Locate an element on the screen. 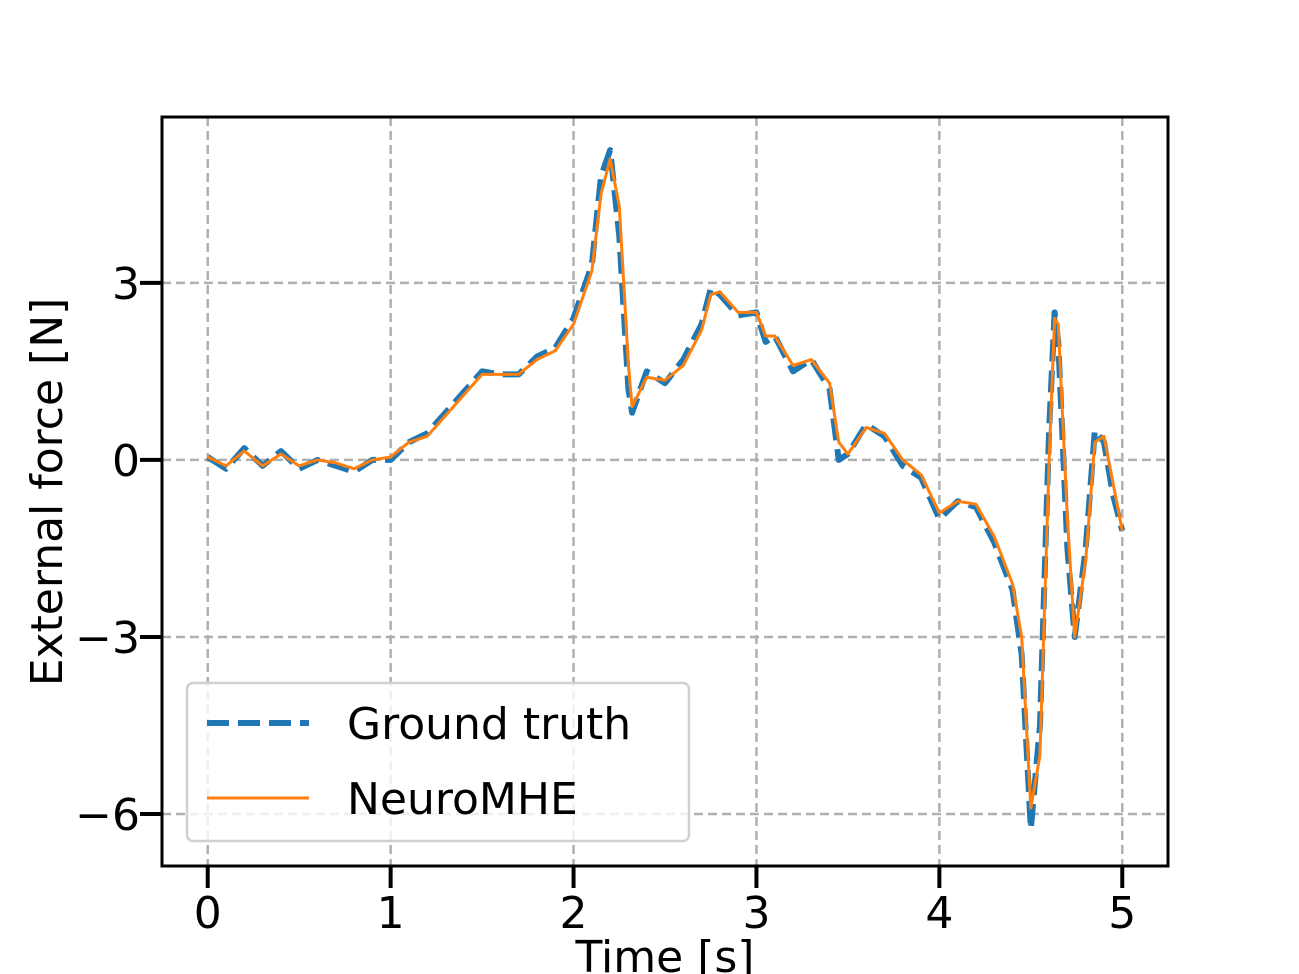  y-axis-label: External force [N] is located at coordinates (47, 492).